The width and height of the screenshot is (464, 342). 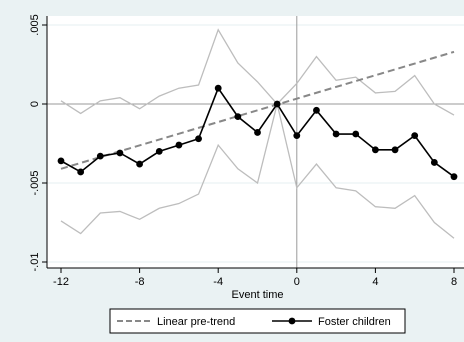 I want to click on x-tick-label: 4, so click(x=375, y=282).